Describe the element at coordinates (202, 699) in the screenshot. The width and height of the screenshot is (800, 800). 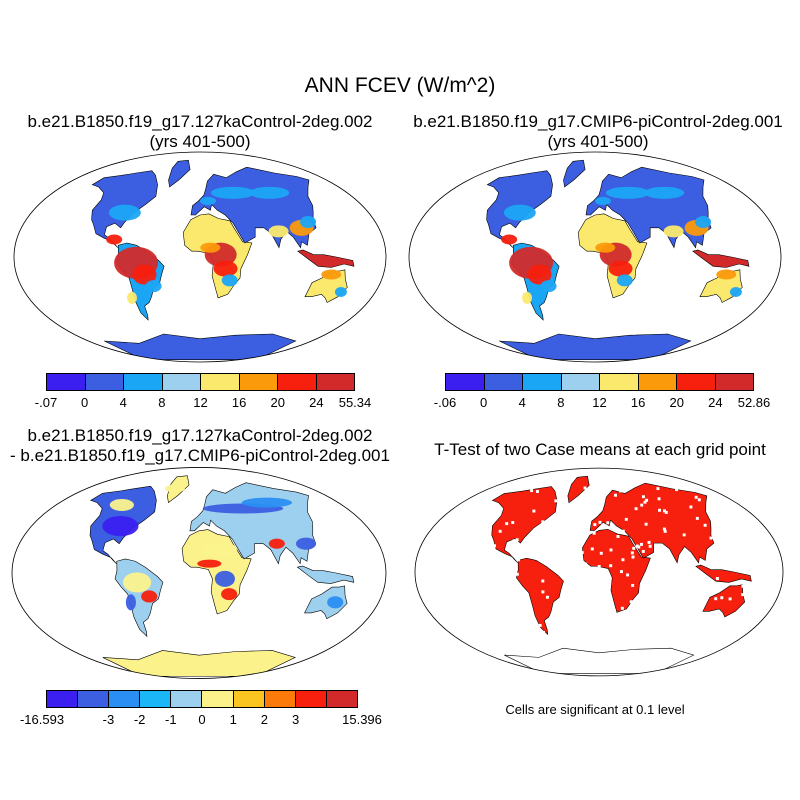
I see `legend-diff` at that location.